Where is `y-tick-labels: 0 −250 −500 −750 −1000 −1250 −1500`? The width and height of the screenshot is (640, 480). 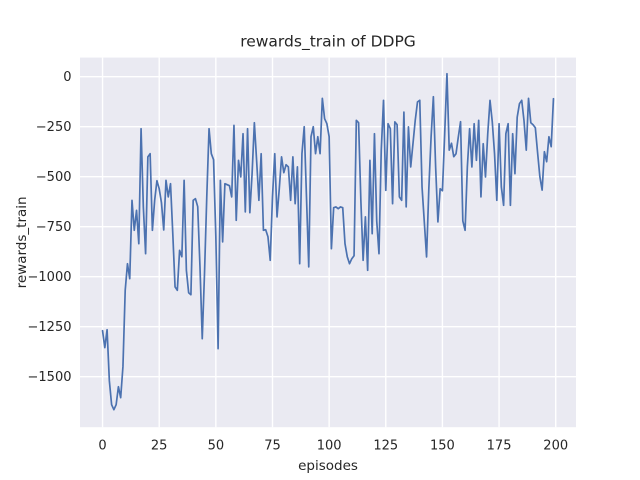
y-tick-labels: 0 −250 −500 −750 −1000 −1250 −1500 is located at coordinates (50, 227).